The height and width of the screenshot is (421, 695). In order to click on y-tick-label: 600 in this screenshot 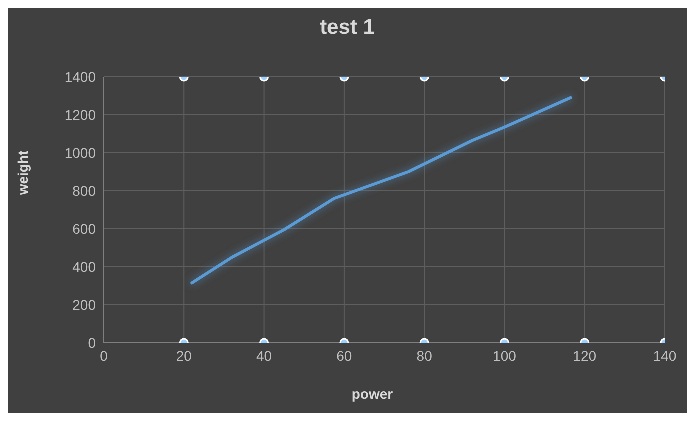, I will do `click(84, 228)`.